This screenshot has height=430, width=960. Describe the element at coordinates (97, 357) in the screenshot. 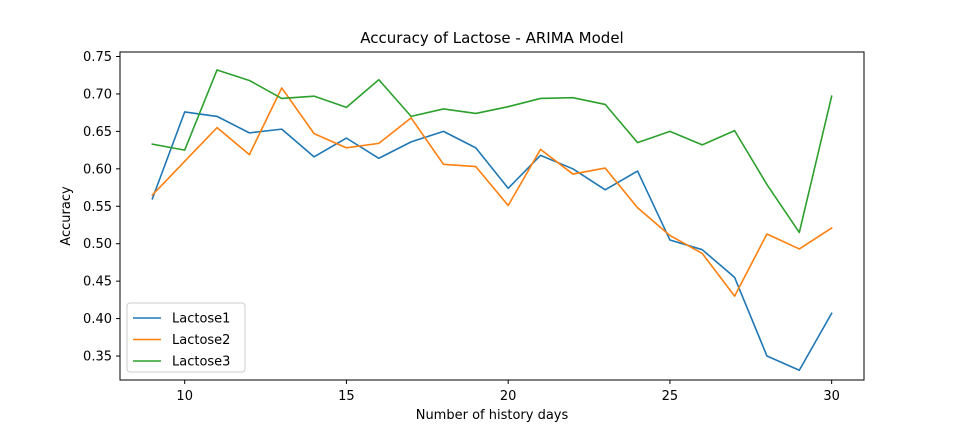

I see `y-tick-label: 0.35` at that location.